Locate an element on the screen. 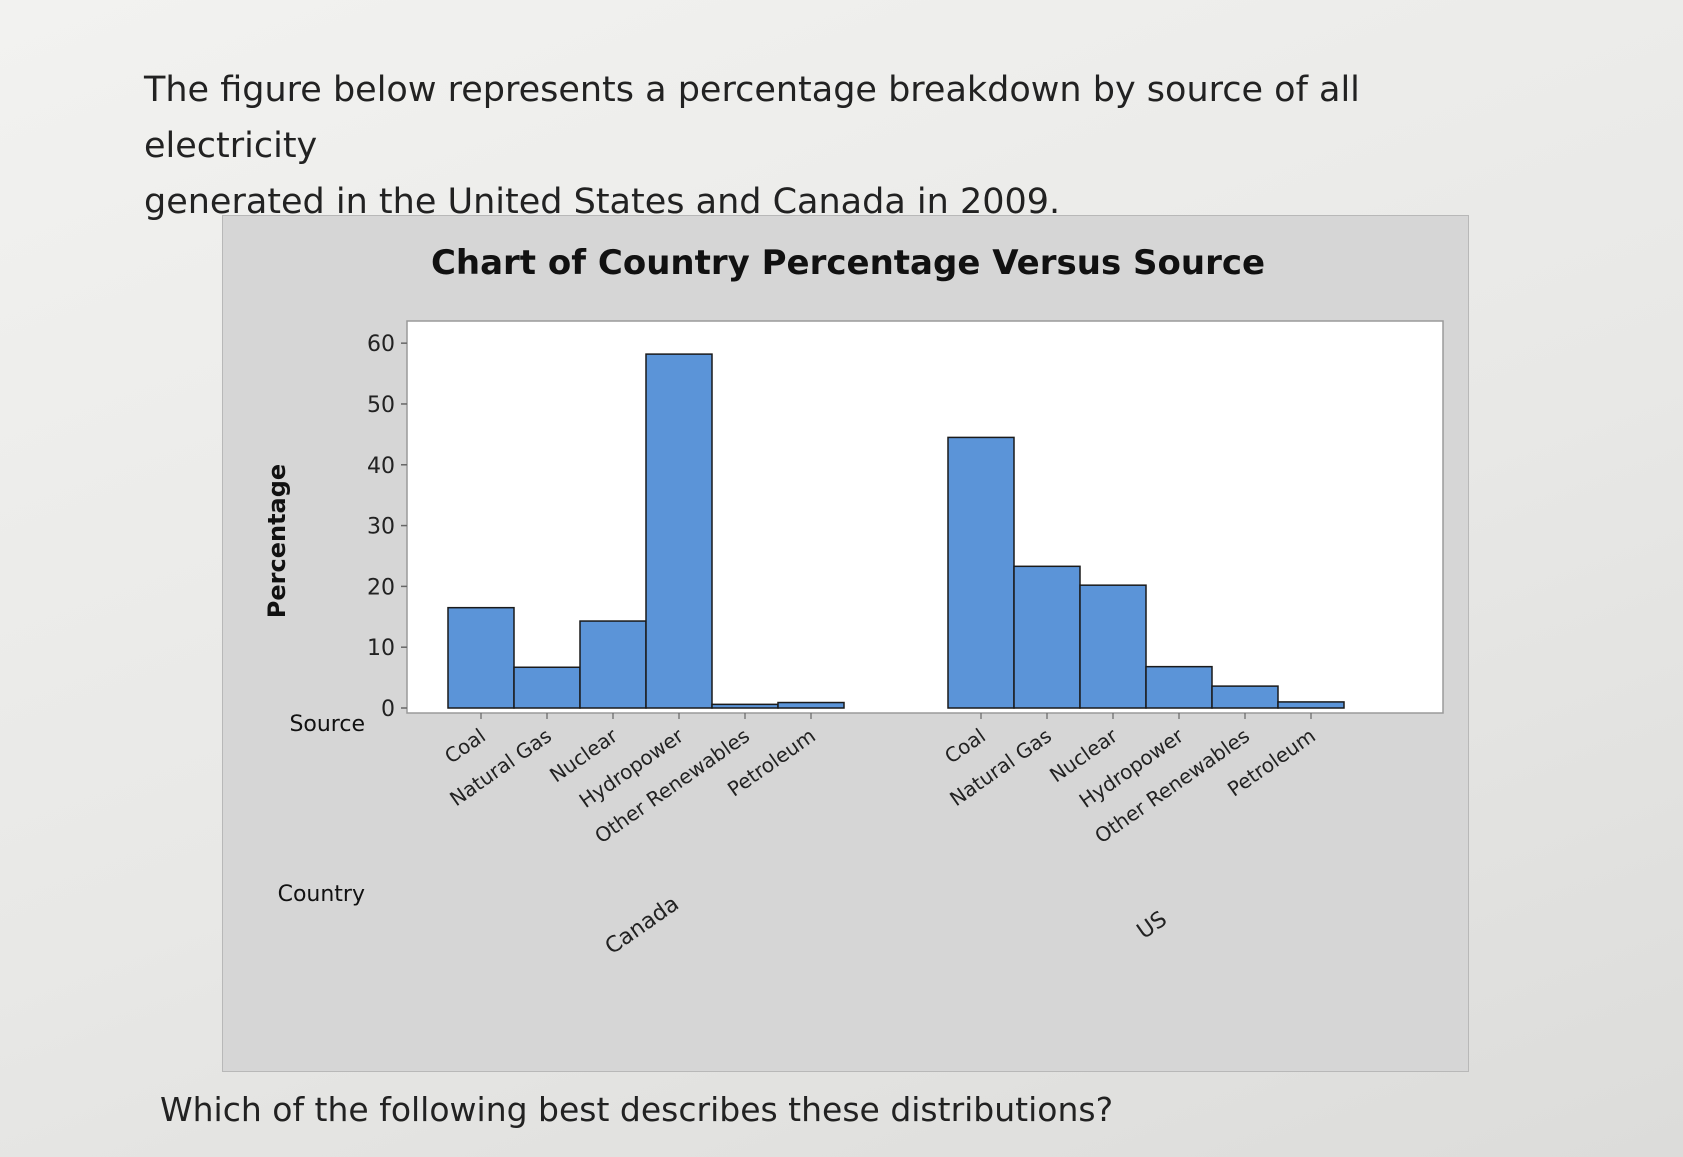 The width and height of the screenshot is (1683, 1157). bar-canada-coal is located at coordinates (481, 657).